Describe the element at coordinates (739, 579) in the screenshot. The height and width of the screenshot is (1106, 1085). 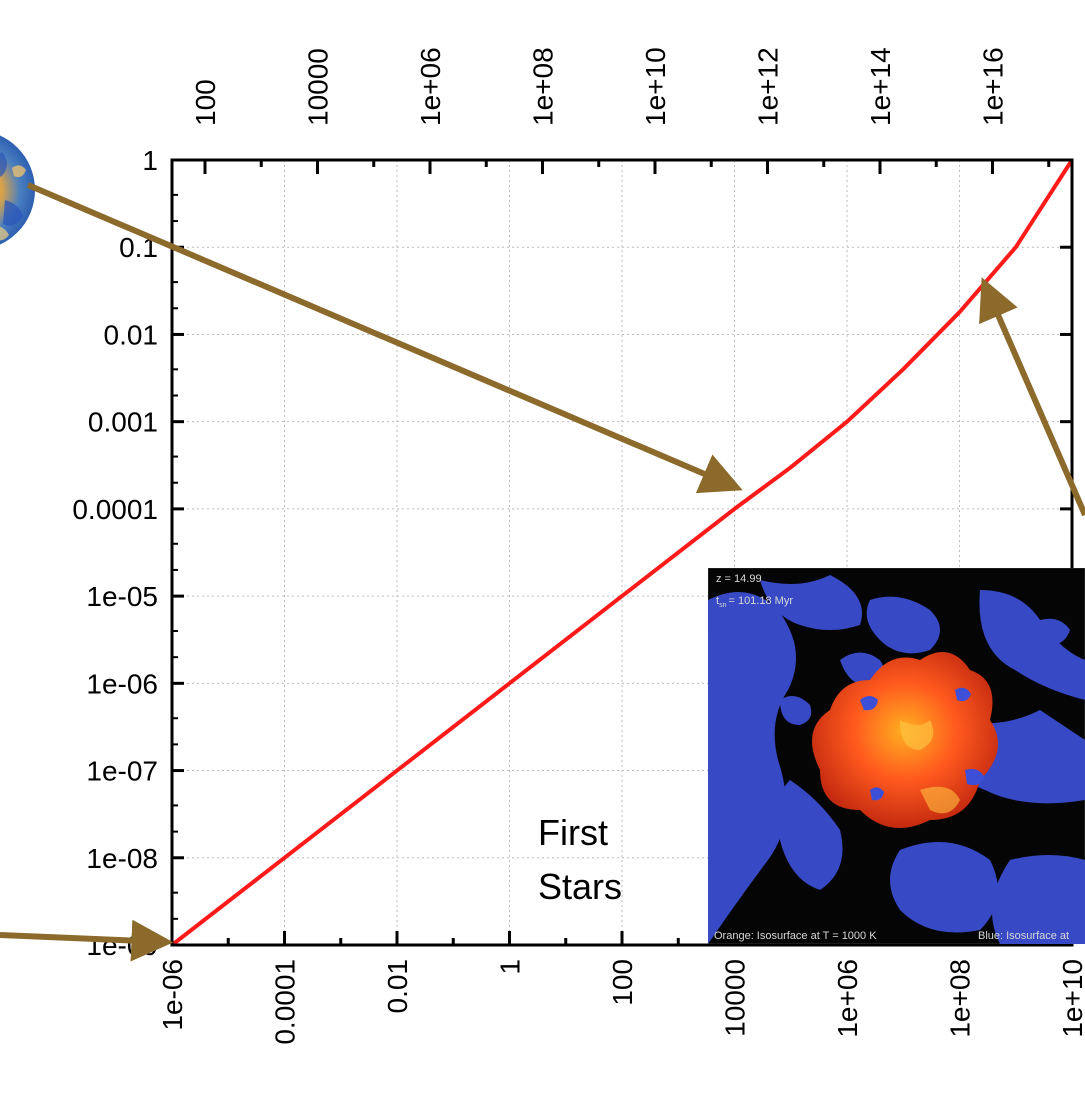
I see `inset-redshift-label: z = 14.99` at that location.